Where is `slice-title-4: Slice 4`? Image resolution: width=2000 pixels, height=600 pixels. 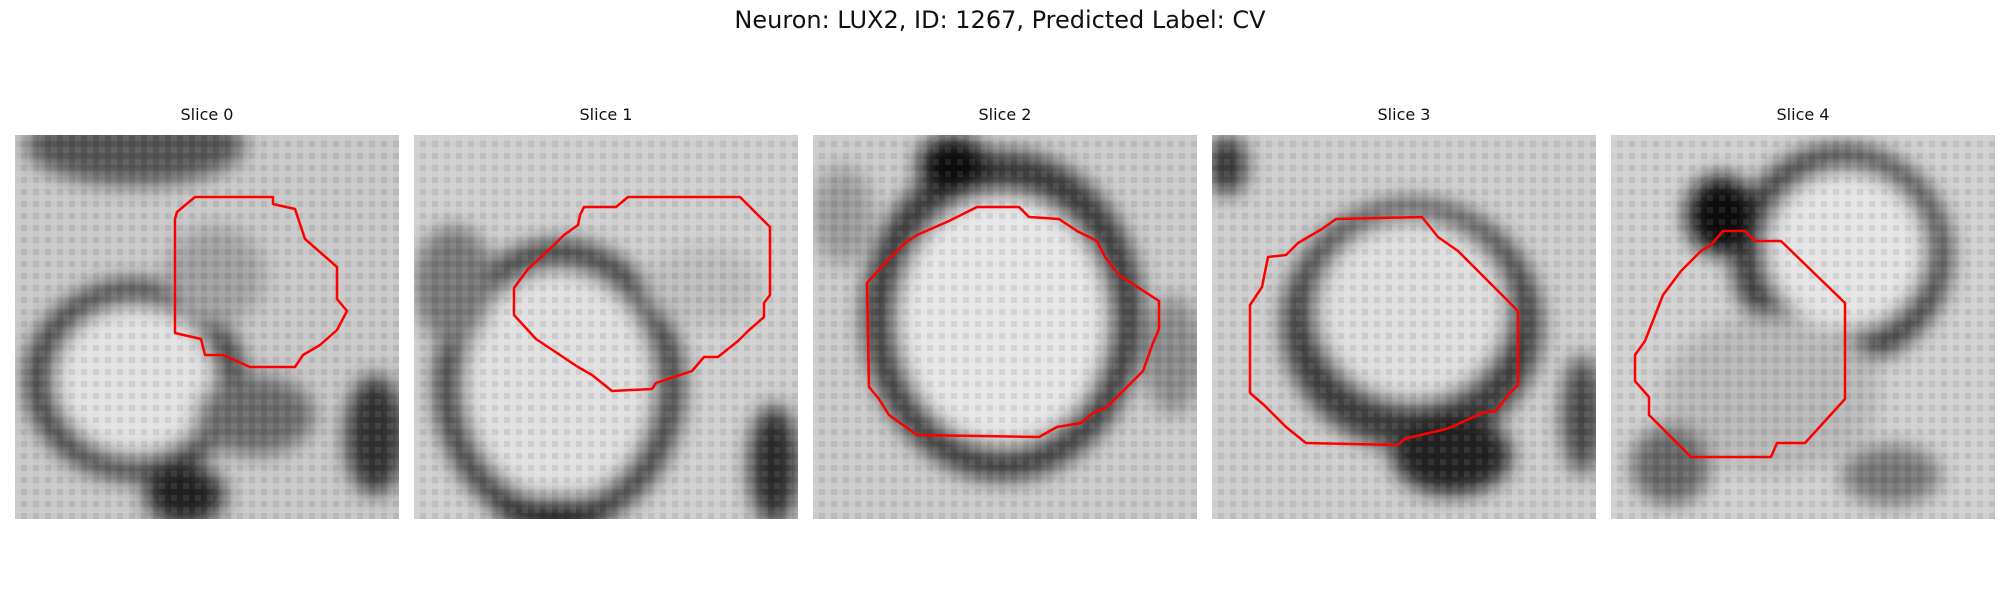 slice-title-4: Slice 4 is located at coordinates (1803, 114).